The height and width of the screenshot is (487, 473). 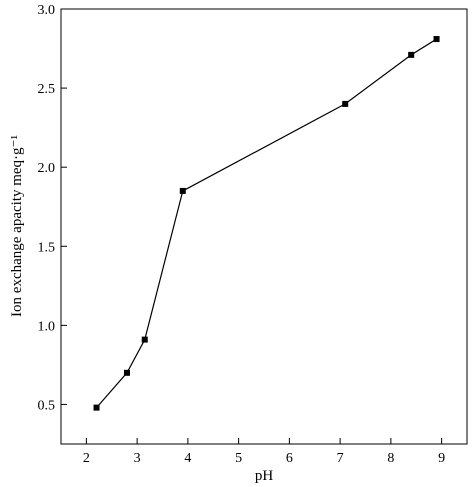 I want to click on x-tick-label: 7, so click(x=340, y=458).